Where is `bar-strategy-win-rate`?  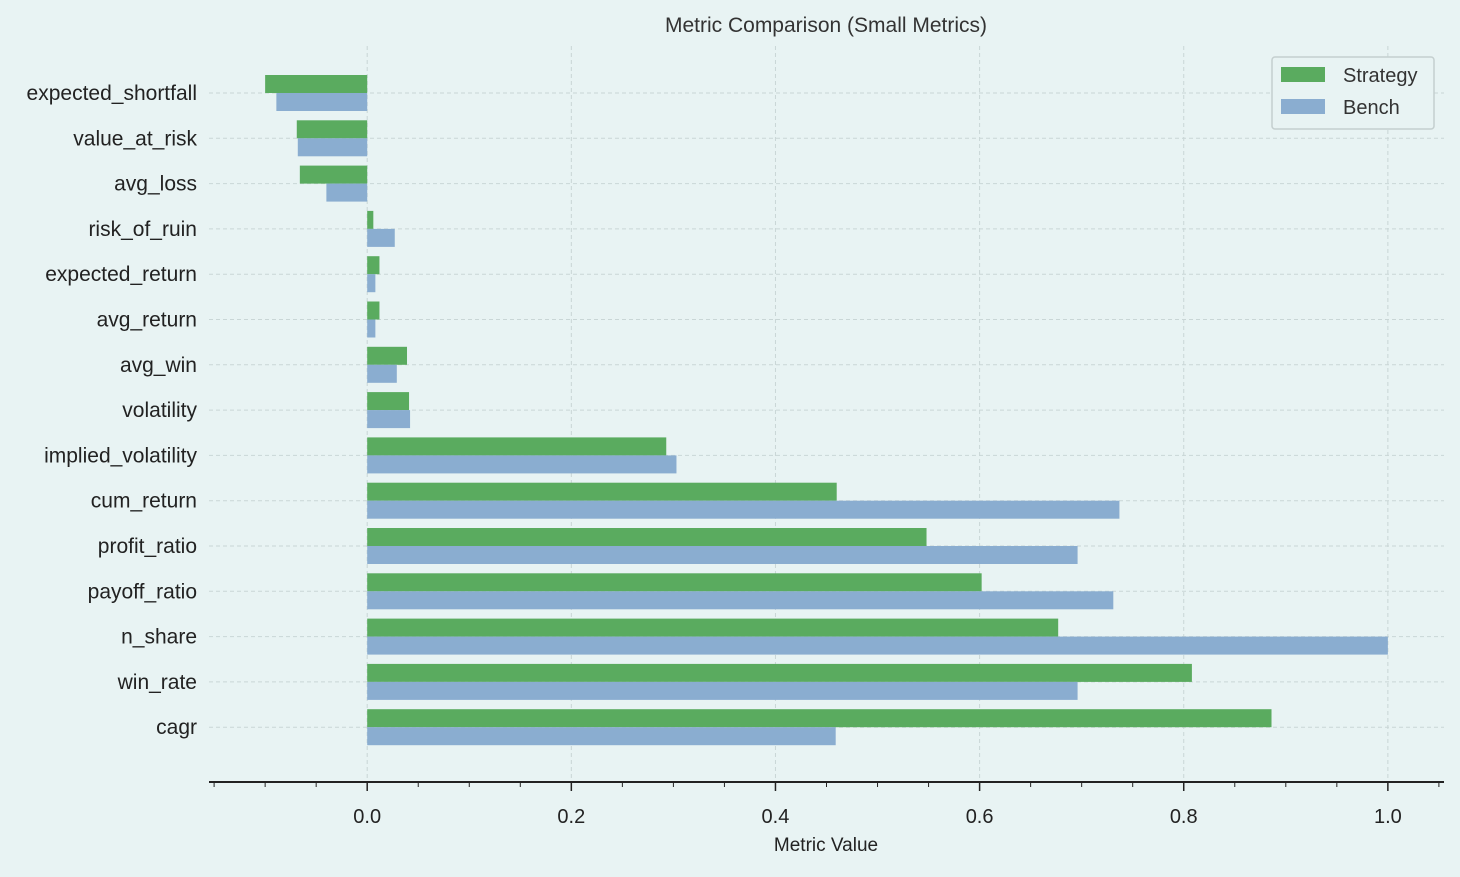
bar-strategy-win-rate is located at coordinates (779, 672).